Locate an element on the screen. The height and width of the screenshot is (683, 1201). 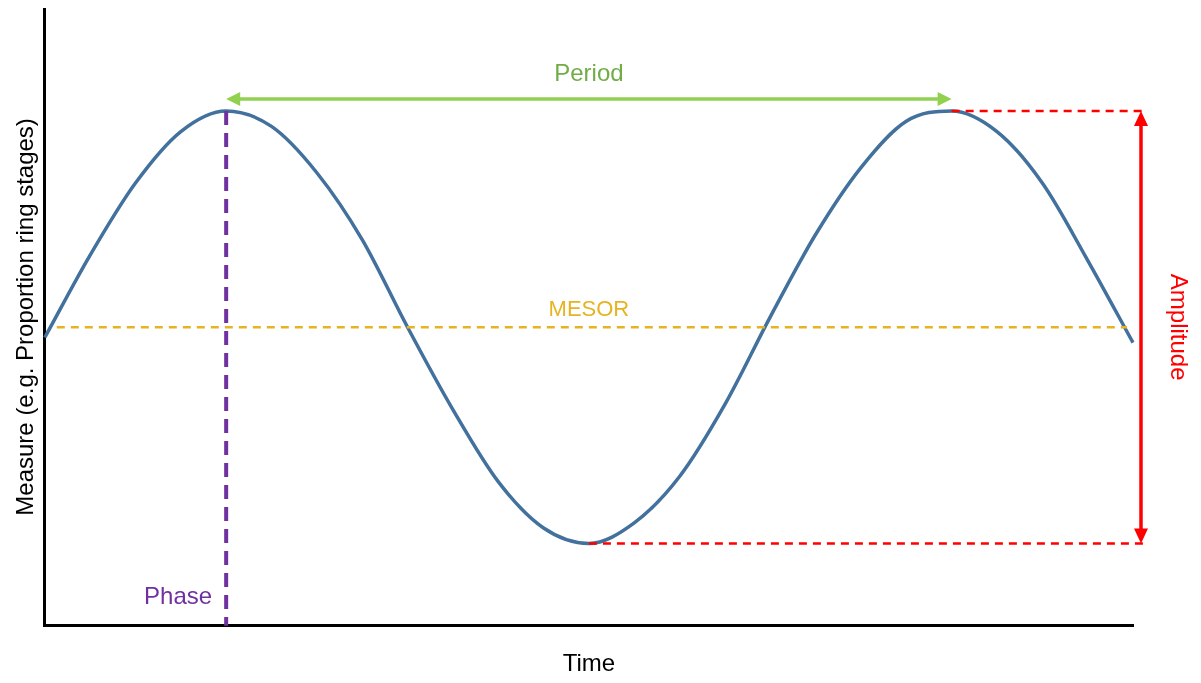
ref-line-label: MESOR is located at coordinates (589, 309).